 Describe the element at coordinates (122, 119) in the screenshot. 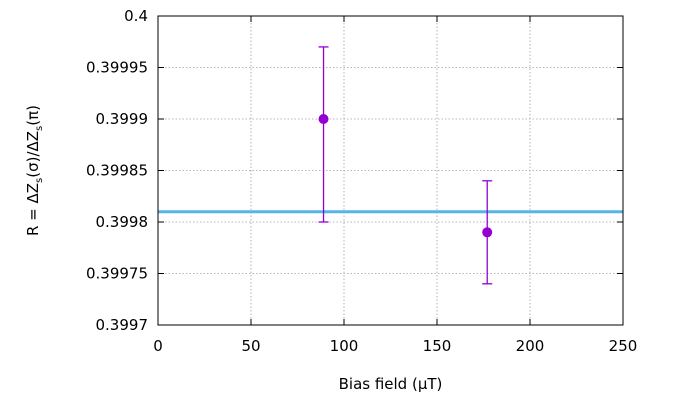

I see `y-tick-label: 0.3999` at that location.